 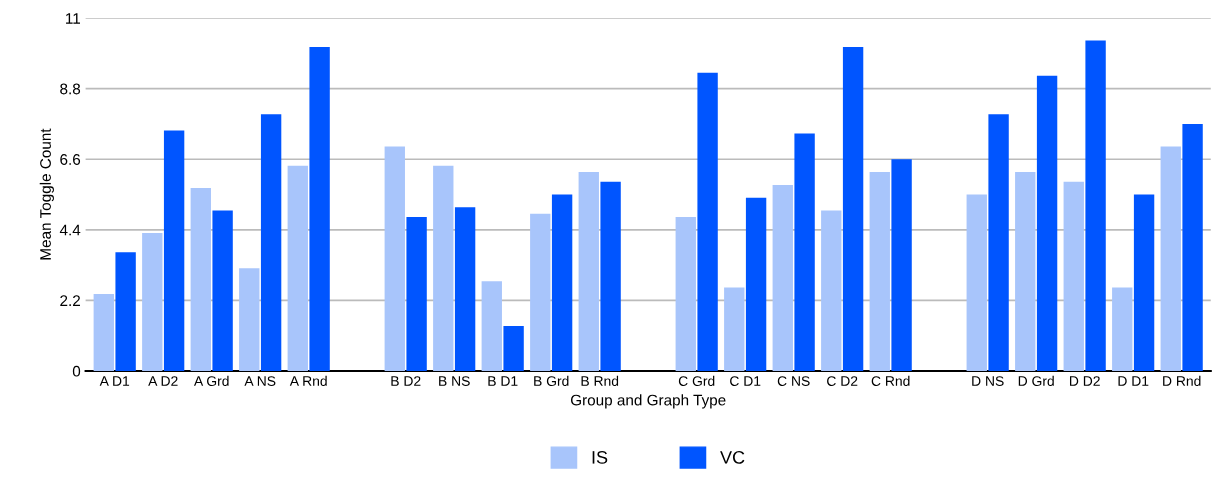 I want to click on x-tick-label: B Grd, so click(x=551, y=380).